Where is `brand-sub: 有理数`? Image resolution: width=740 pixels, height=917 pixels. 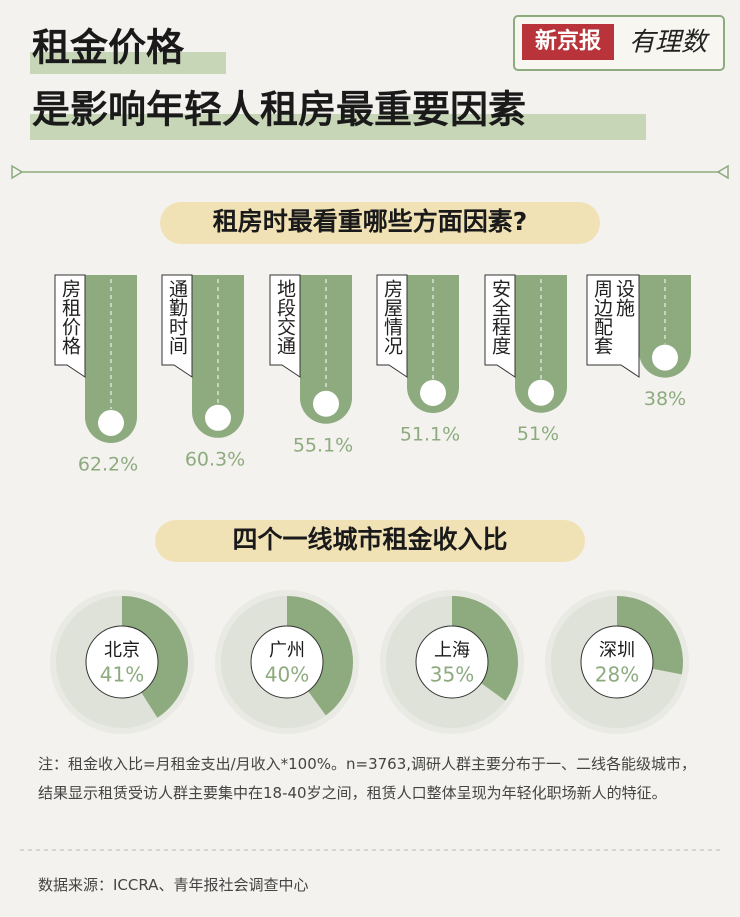
brand-sub: 有理数 is located at coordinates (669, 43).